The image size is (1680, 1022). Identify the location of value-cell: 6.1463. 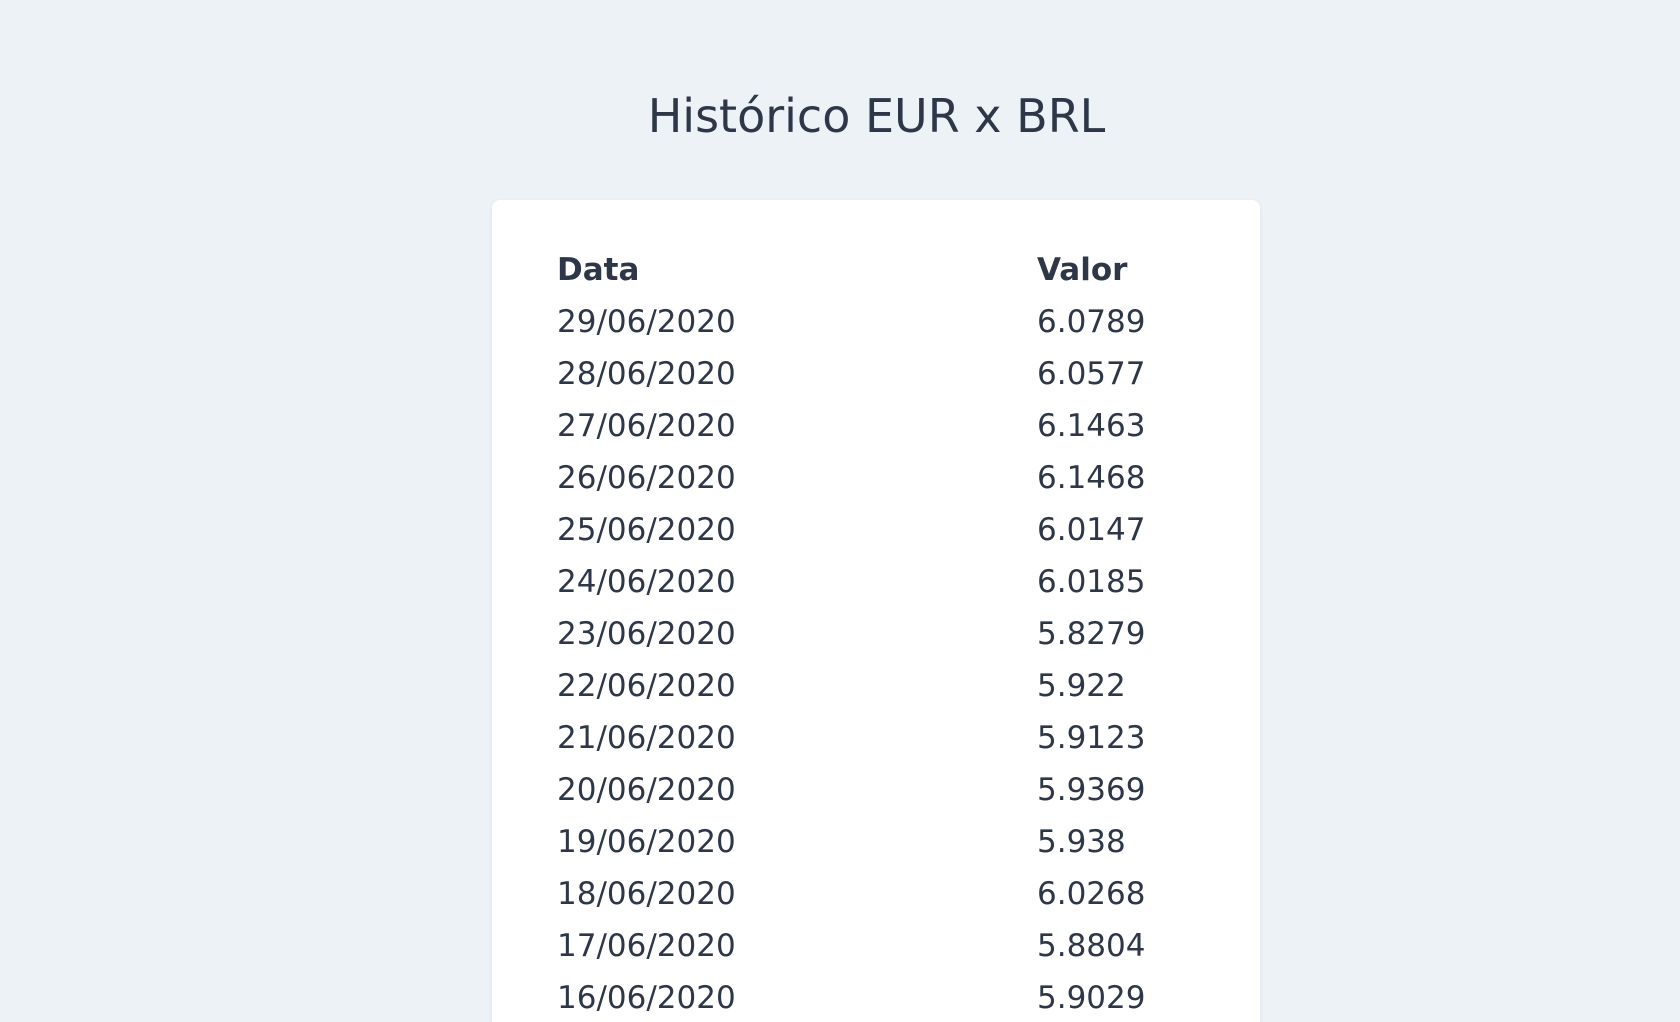
(1091, 426).